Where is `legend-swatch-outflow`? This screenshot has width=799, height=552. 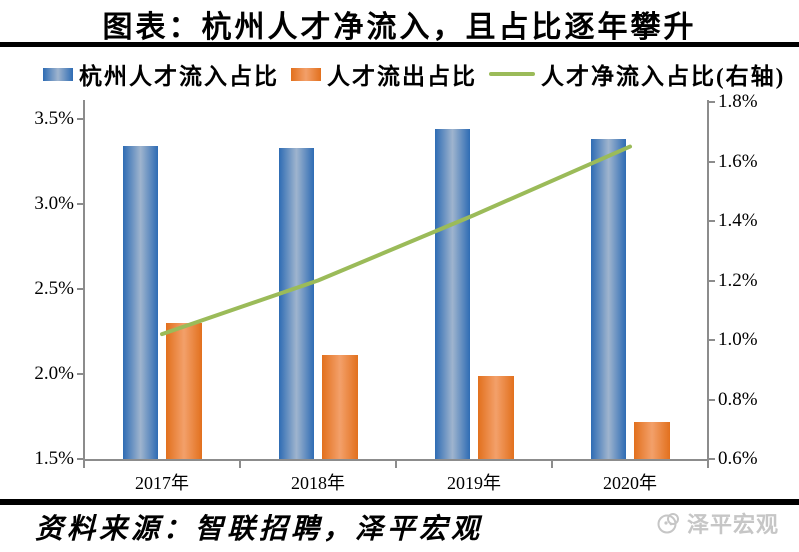 legend-swatch-outflow is located at coordinates (306, 74).